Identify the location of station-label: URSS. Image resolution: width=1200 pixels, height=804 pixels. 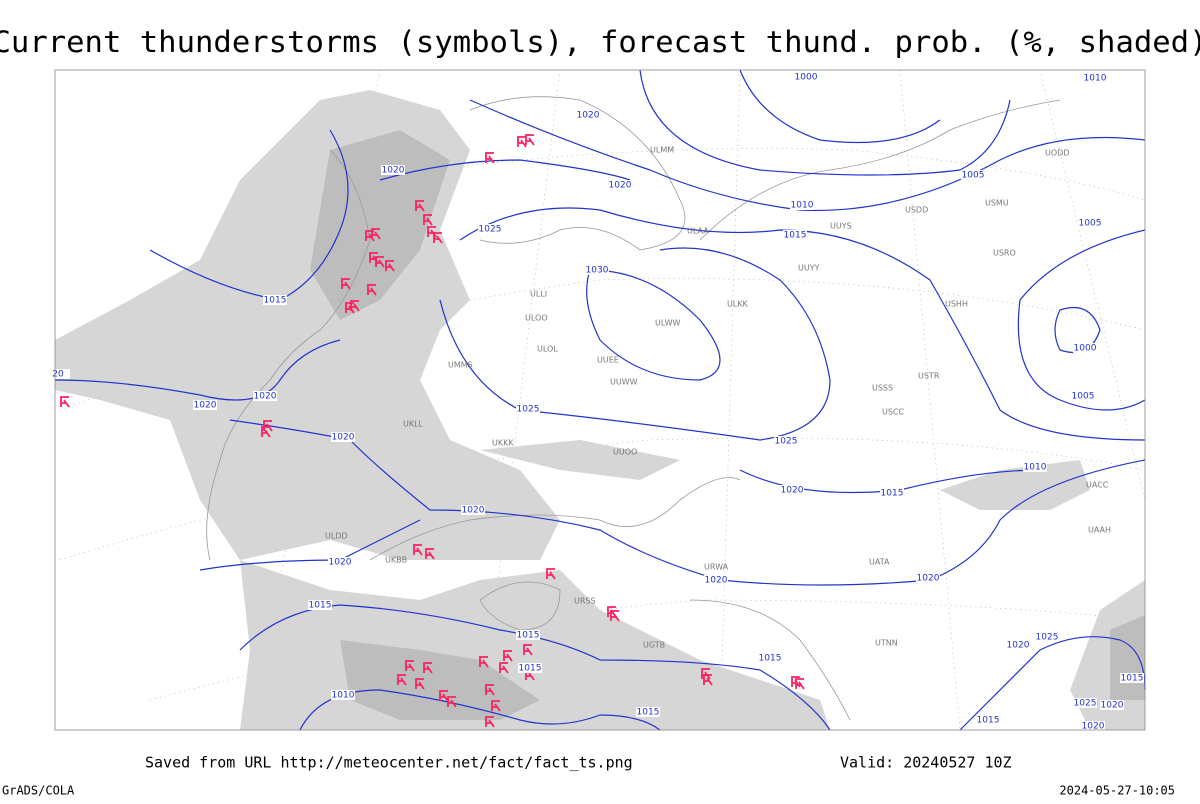
(585, 601).